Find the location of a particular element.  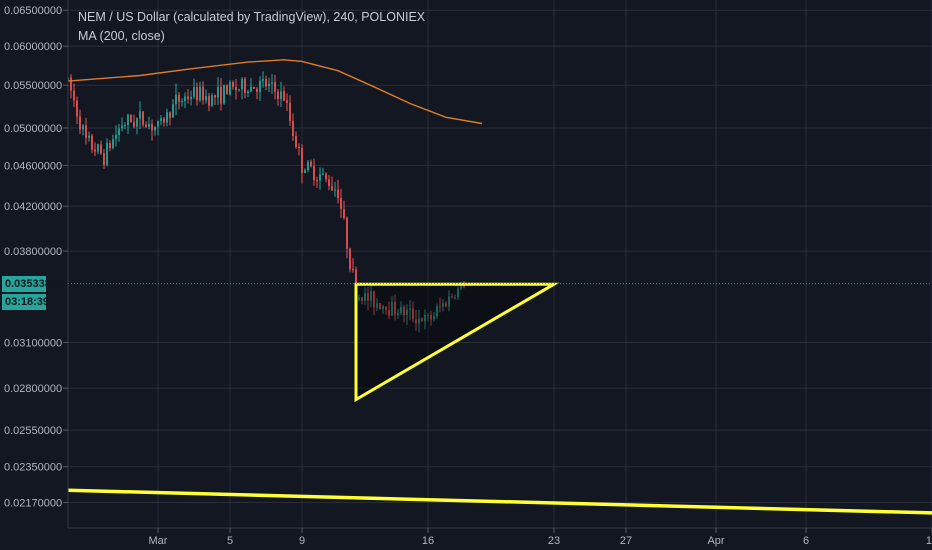

time-tick-label: 6 is located at coordinates (806, 541).